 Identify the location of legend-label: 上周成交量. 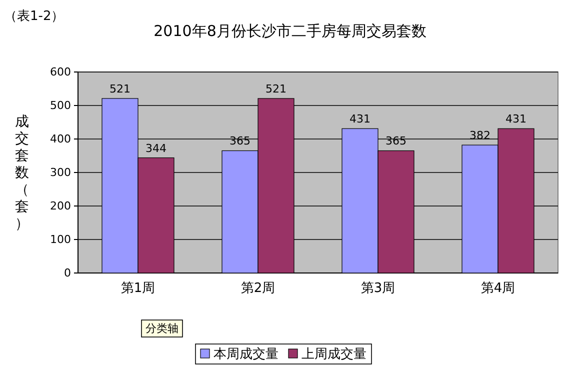
(334, 354).